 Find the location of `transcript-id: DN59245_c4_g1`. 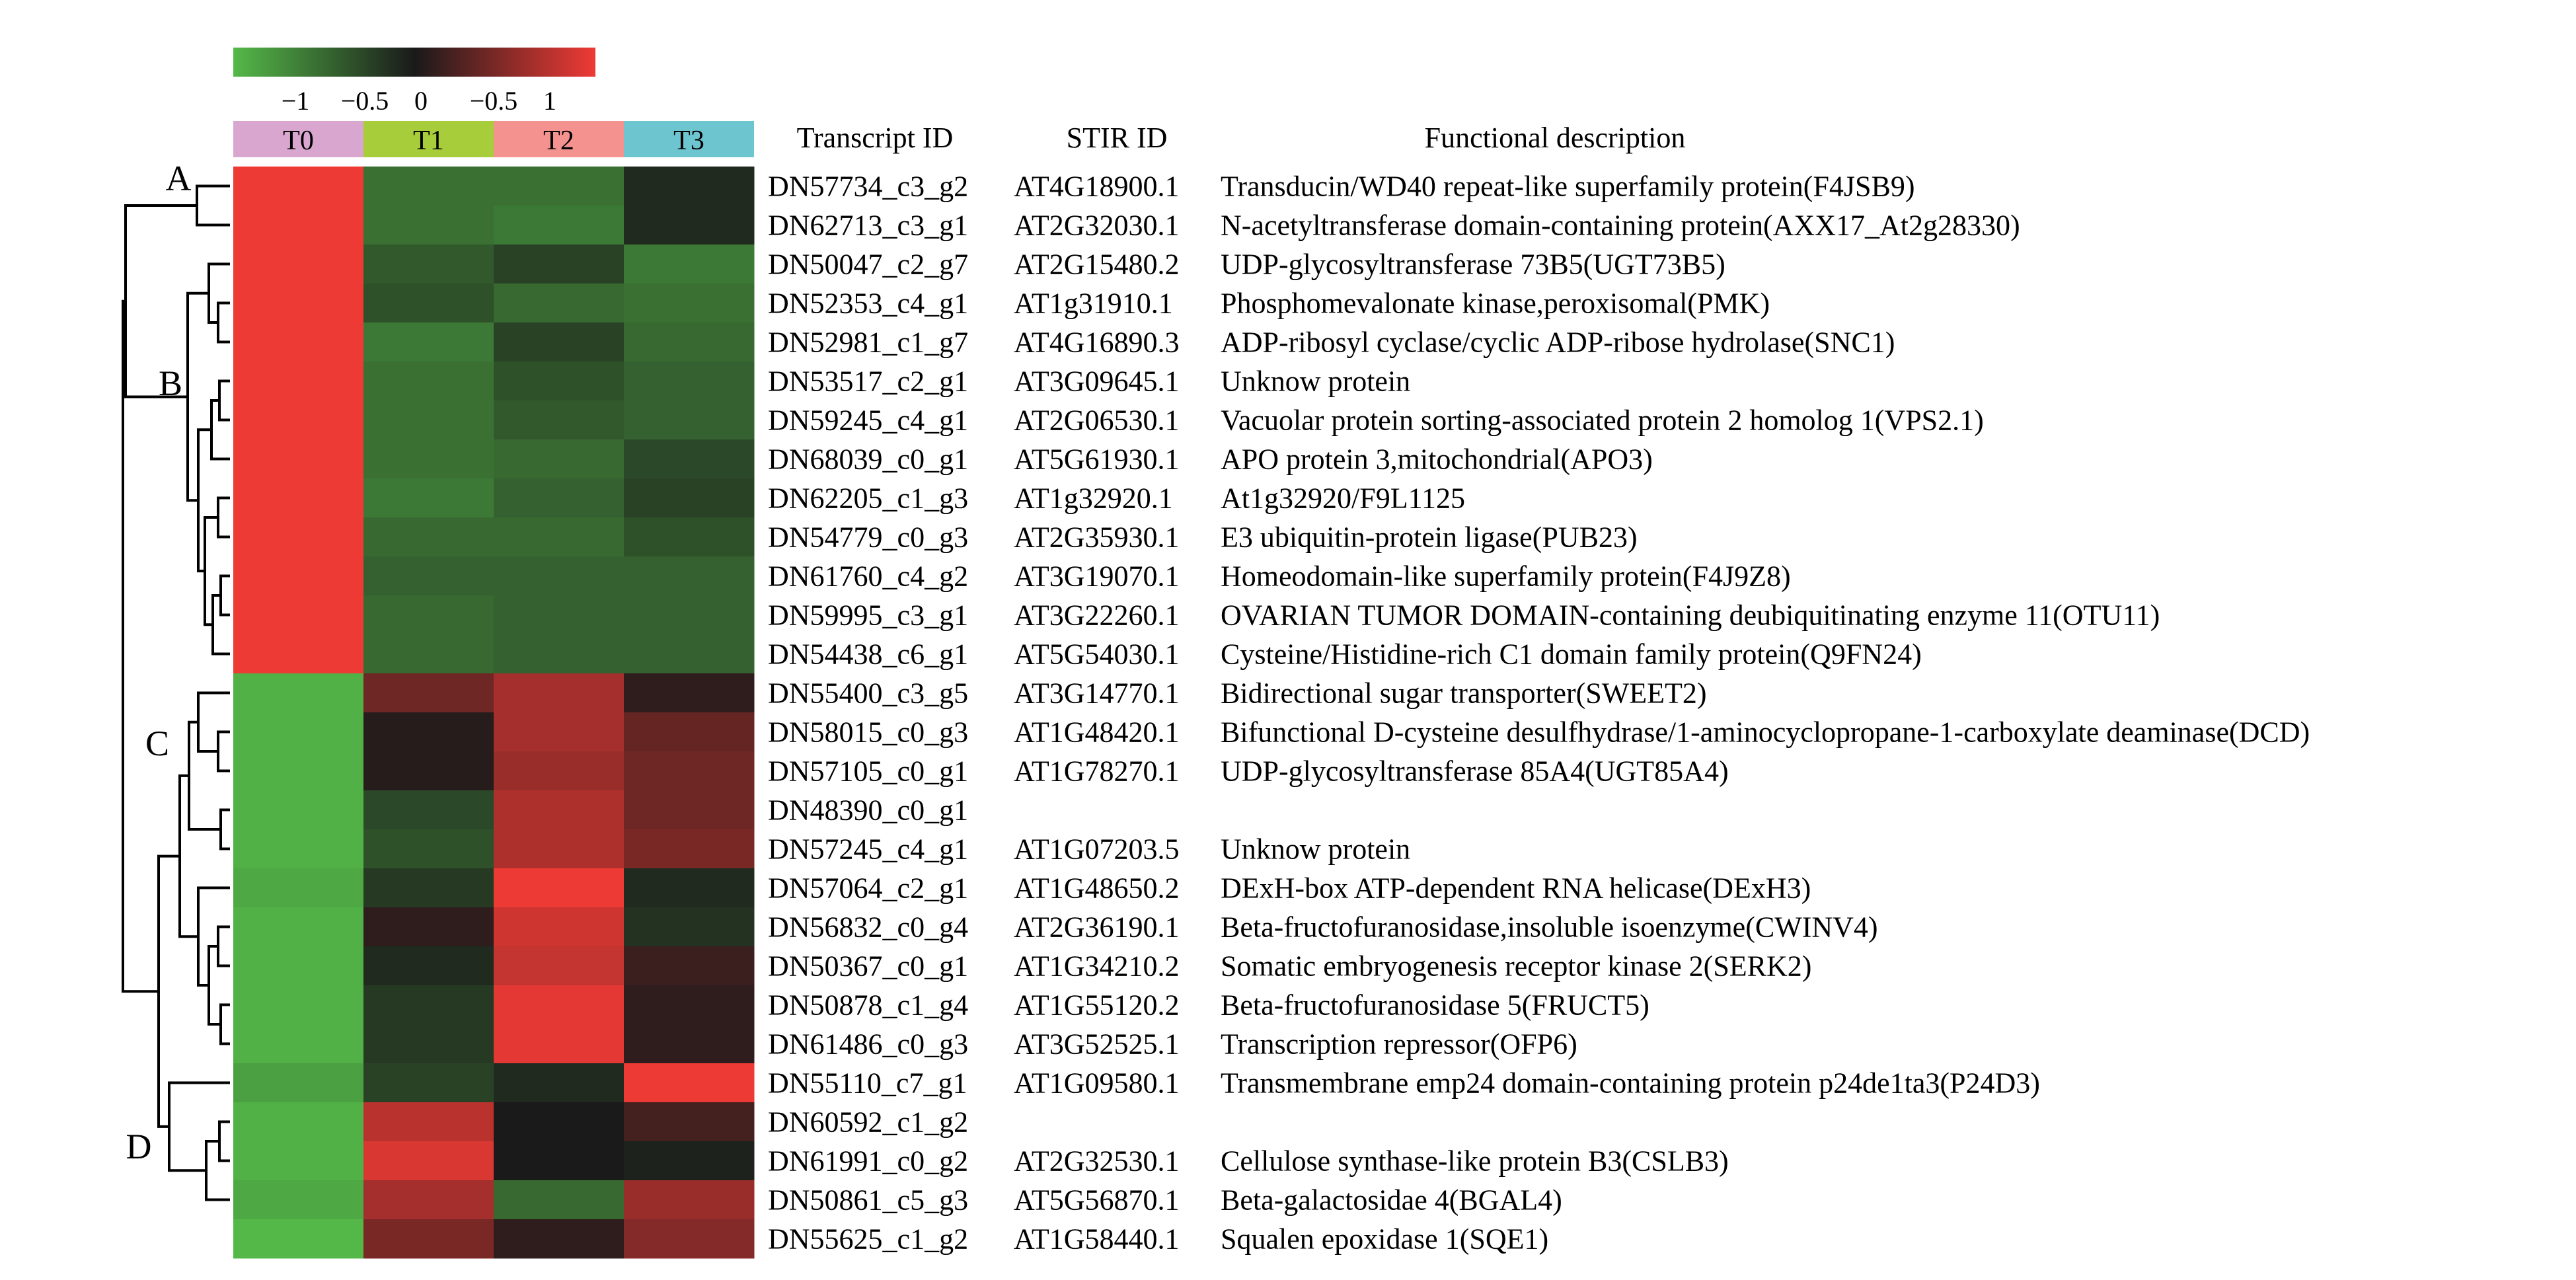

transcript-id: DN59245_c4_g1 is located at coordinates (868, 420).